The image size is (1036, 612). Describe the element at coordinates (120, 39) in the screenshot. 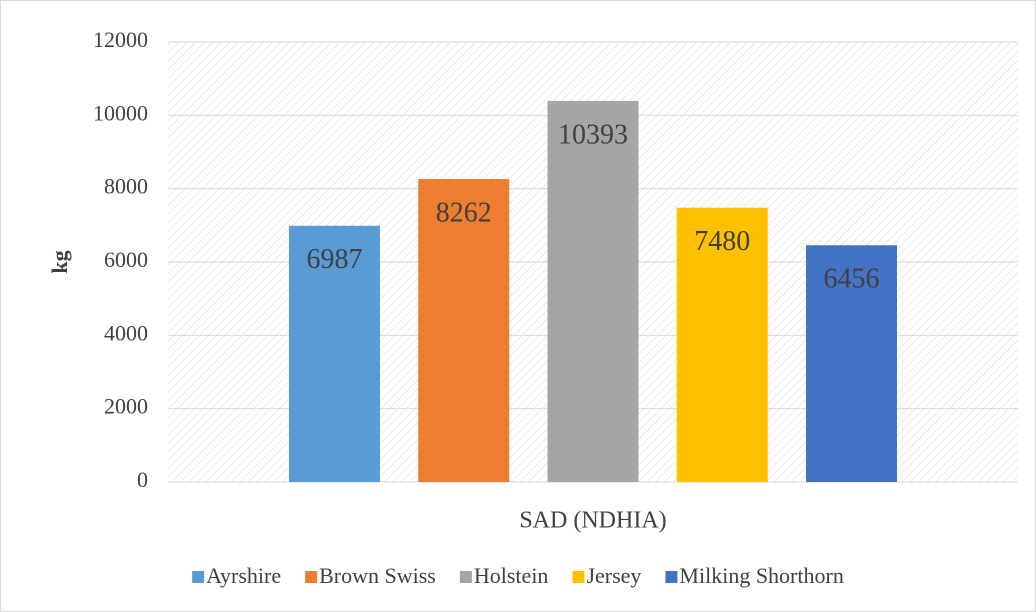

I see `y-tick-label: 12000` at that location.